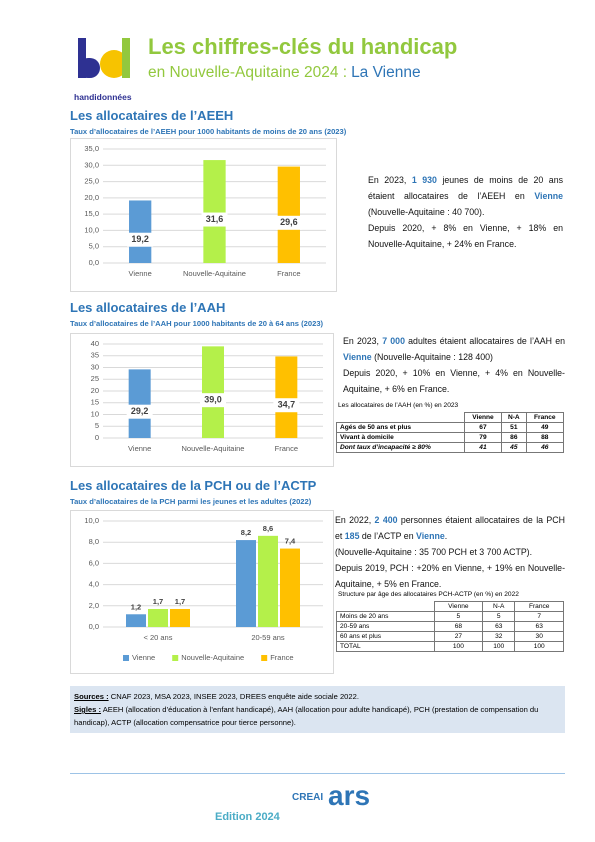 The height and width of the screenshot is (842, 595). Describe the element at coordinates (514, 447) in the screenshot. I see `cell: 45` at that location.